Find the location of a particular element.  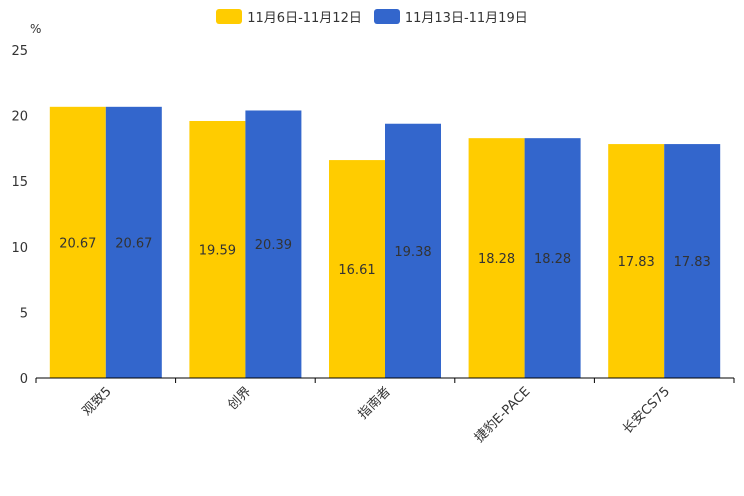

data-label-s2-4: 17.83 is located at coordinates (692, 262).